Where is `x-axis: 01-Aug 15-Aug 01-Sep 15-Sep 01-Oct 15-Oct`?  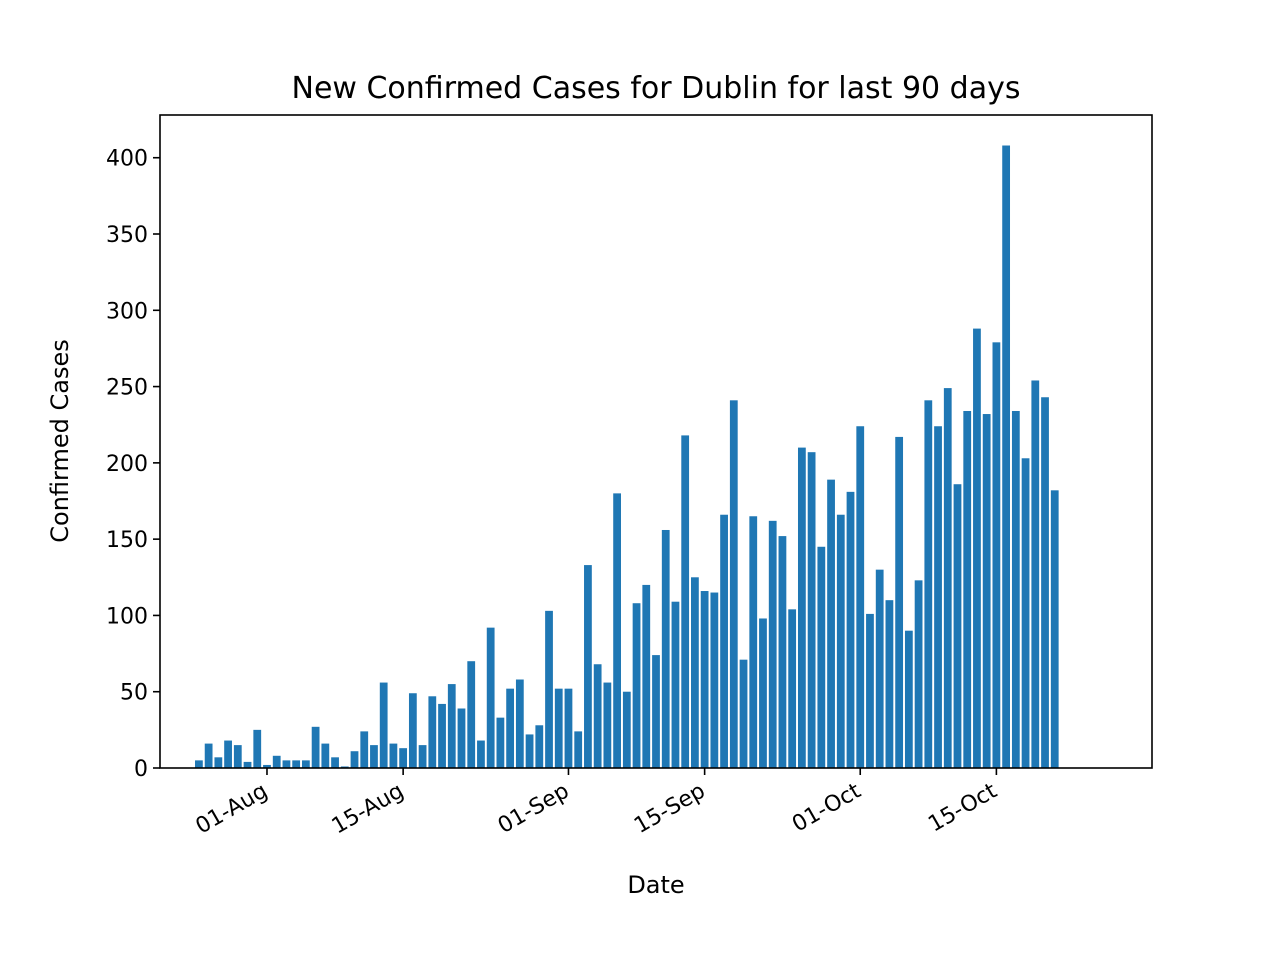
x-axis: 01-Aug 15-Aug 01-Sep 15-Sep 01-Oct 15-Oct is located at coordinates (597, 803).